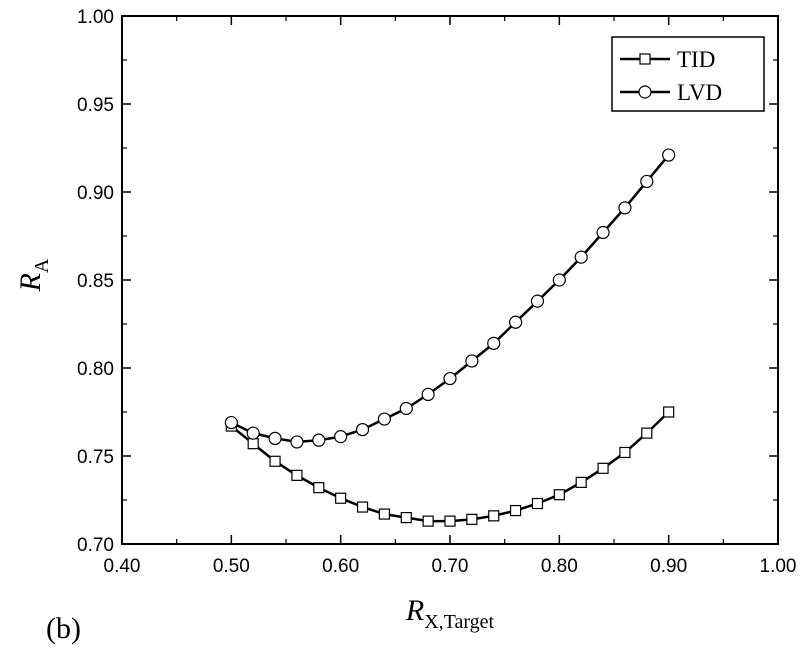 The height and width of the screenshot is (650, 808). I want to click on x-tick-label: 0.70, so click(450, 566).